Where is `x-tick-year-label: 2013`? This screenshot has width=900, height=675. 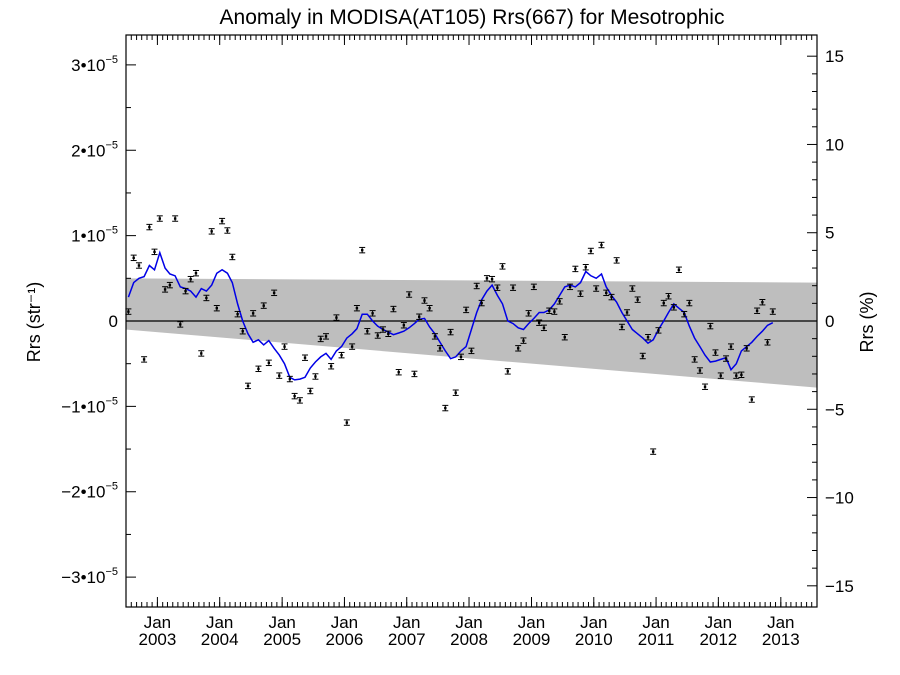
x-tick-year-label: 2013 is located at coordinates (781, 639).